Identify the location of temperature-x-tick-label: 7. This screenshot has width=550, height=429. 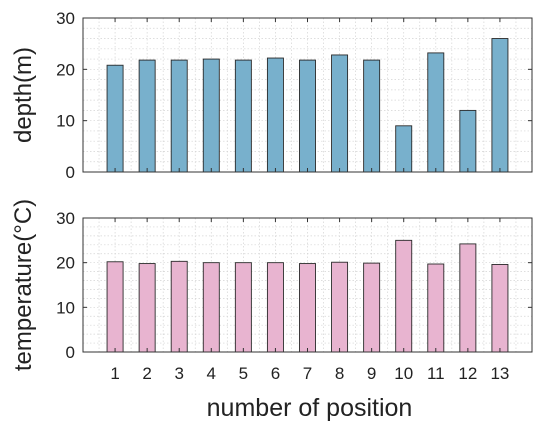
(307, 373).